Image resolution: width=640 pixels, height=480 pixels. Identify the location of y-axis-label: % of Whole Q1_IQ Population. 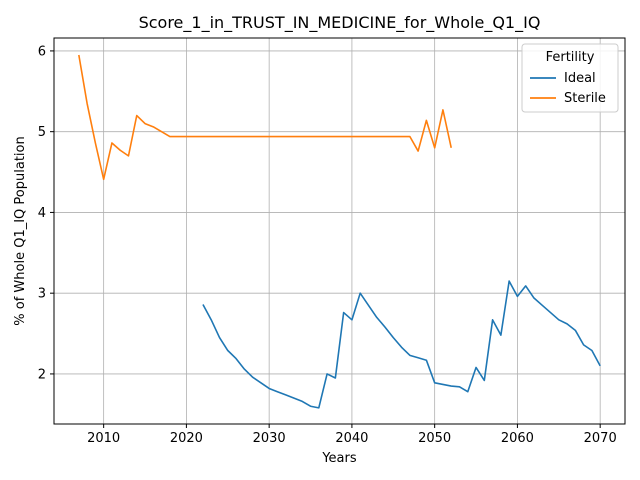
(20, 230).